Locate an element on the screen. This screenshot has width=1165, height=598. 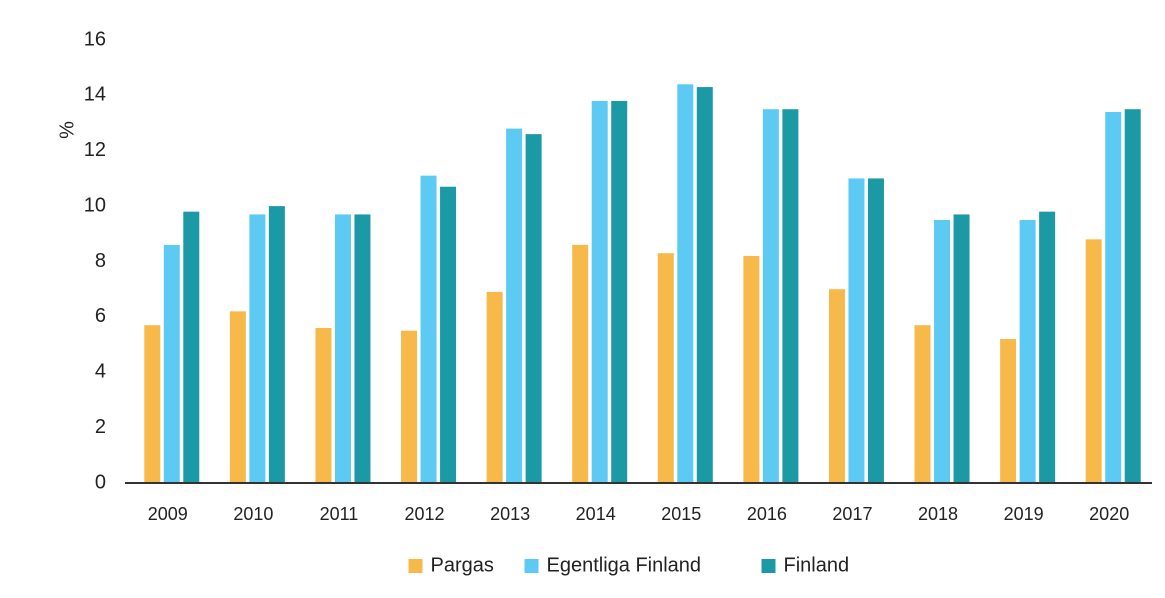
x-tick-label: 2015 is located at coordinates (681, 514).